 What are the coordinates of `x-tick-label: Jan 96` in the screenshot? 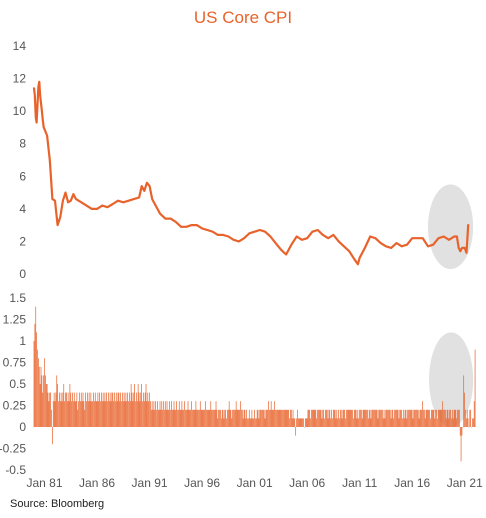 It's located at (202, 483).